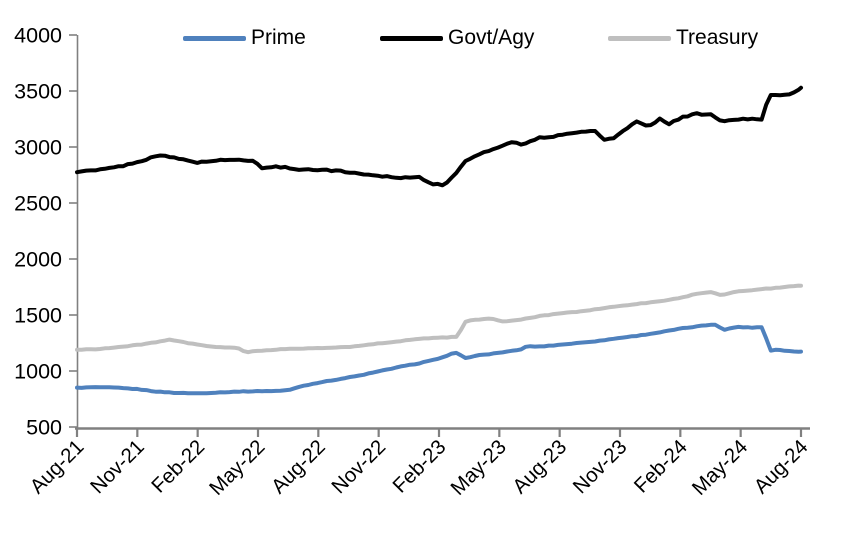 The image size is (852, 538). Describe the element at coordinates (38, 204) in the screenshot. I see `y-tick-label: 2500` at that location.